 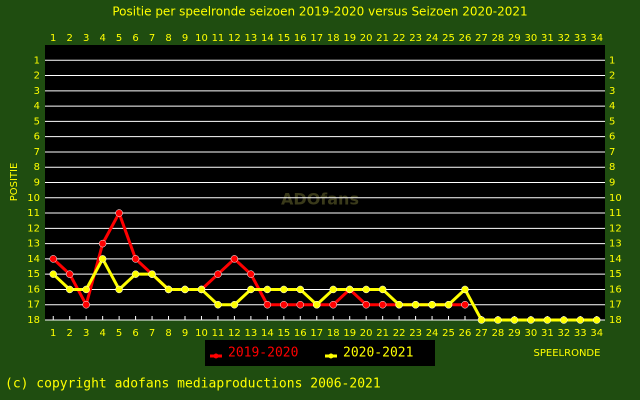 I want to click on y-tick-label-right: 5, so click(x=612, y=121).